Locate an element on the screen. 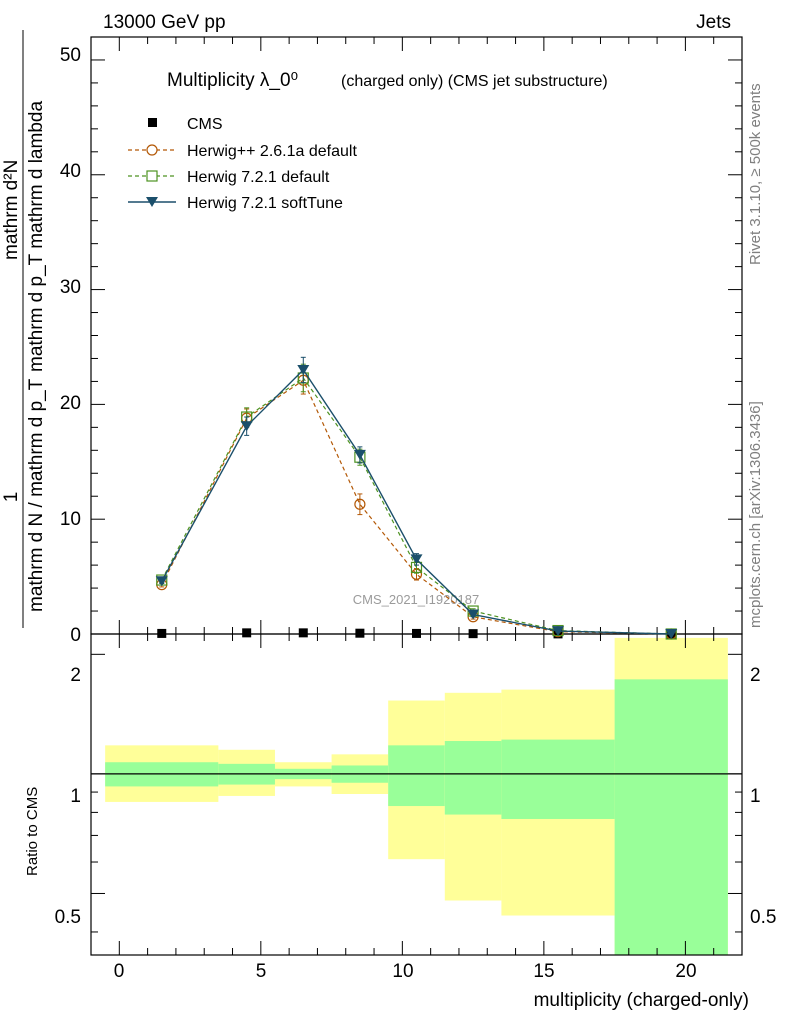  mcplots-label: mcplots.cern.ch [arXiv:1306.3436] is located at coordinates (755, 514).